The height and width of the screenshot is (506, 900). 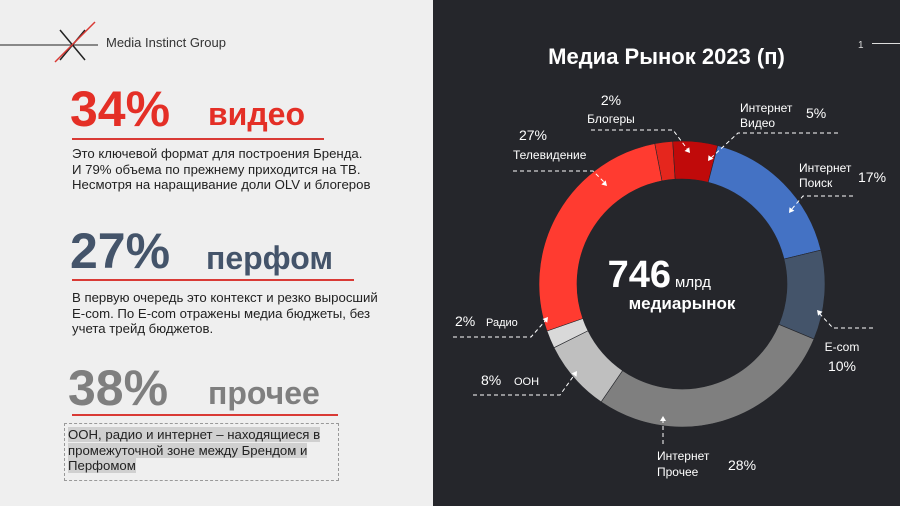 I want to click on leader-ecom, so click(x=845, y=320).